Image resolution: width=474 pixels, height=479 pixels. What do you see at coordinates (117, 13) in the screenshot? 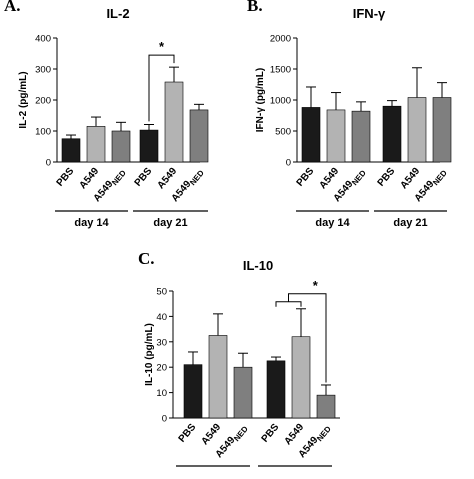
I see `chart-title: IL-2` at bounding box center [117, 13].